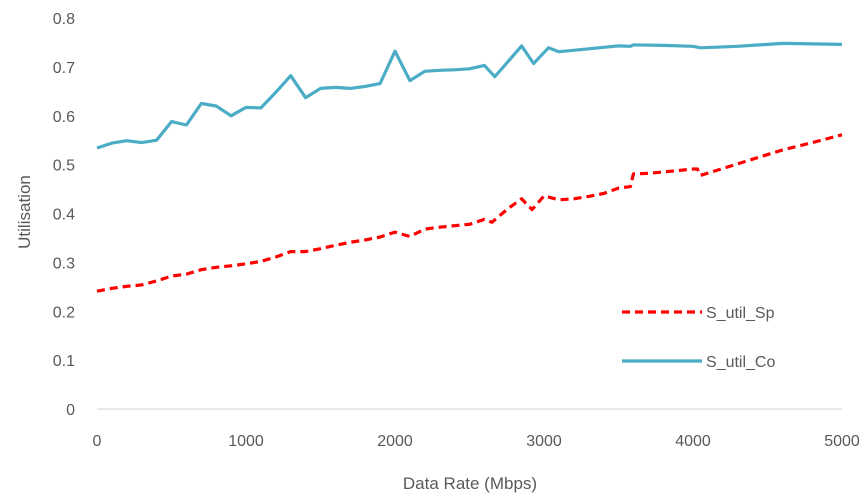 The height and width of the screenshot is (497, 868). Describe the element at coordinates (64, 215) in the screenshot. I see `y-tick-label: 0.4` at that location.